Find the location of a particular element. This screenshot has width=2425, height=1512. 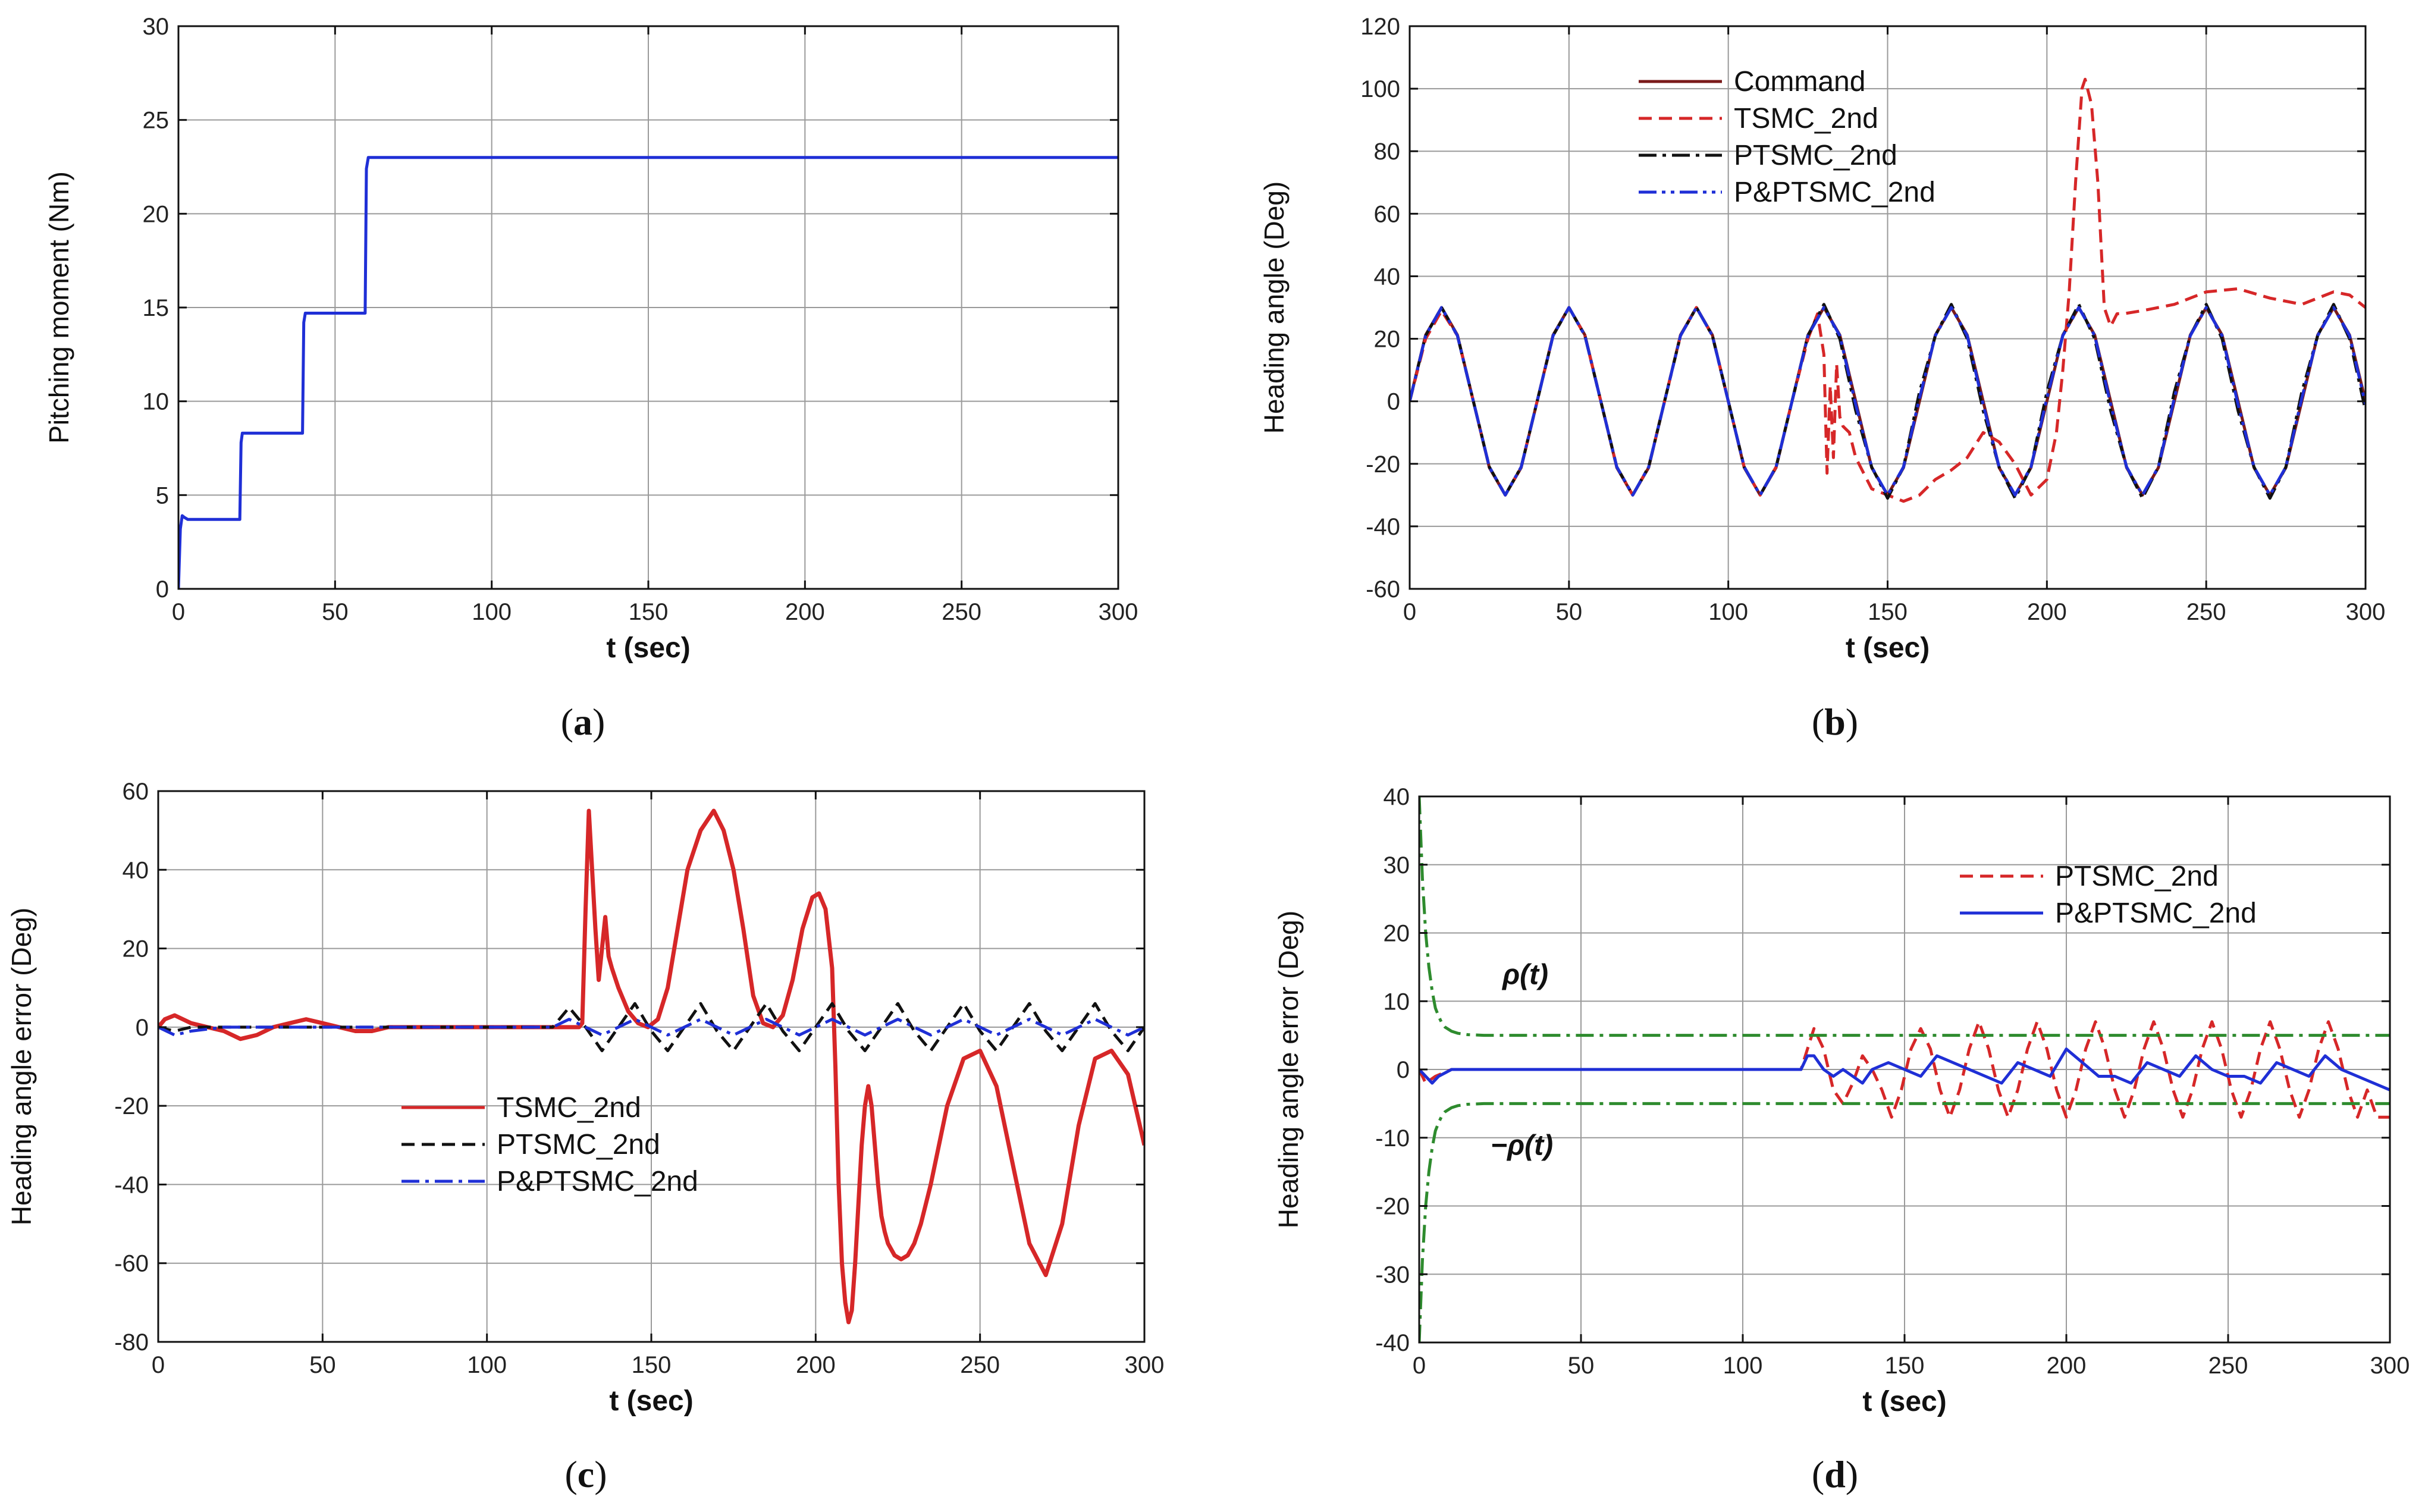

y-tick-label: 100 is located at coordinates (1380, 89).